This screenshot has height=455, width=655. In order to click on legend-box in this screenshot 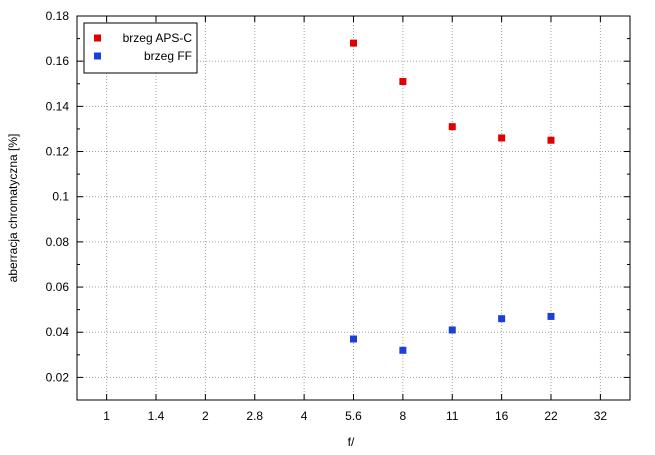, I will do `click(140, 48)`.